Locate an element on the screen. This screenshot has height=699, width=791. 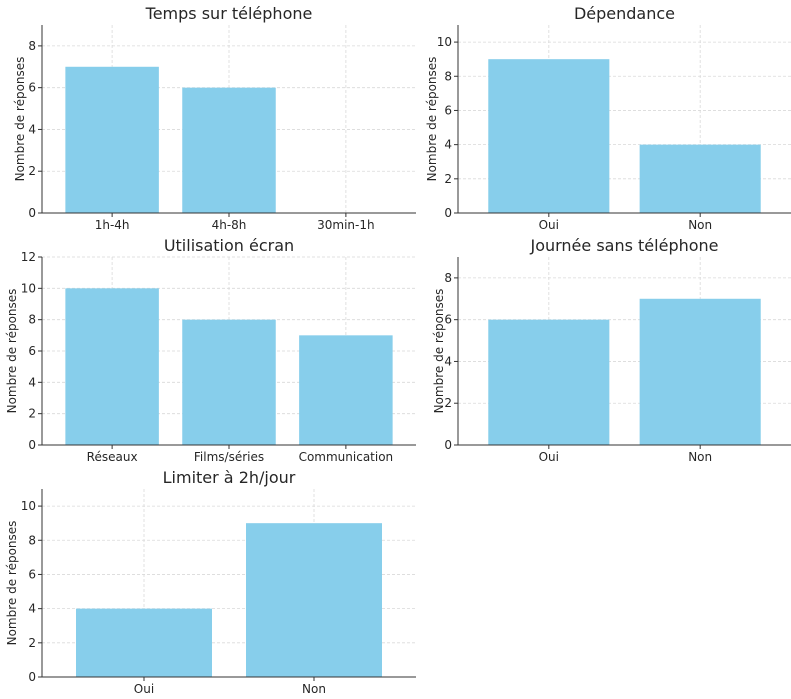
bar-films-s-ries is located at coordinates (229, 382).